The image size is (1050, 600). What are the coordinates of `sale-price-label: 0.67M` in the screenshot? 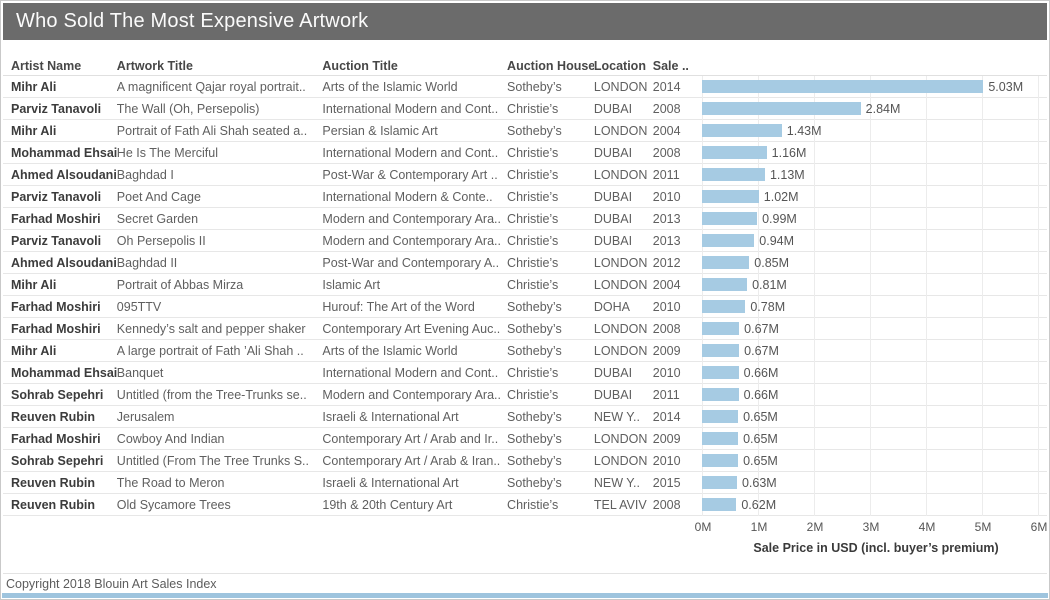 It's located at (761, 328).